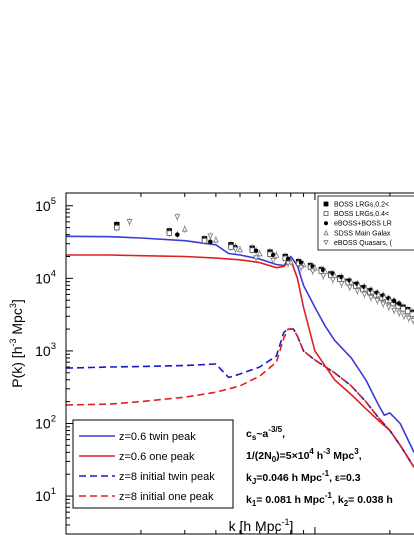  What do you see at coordinates (338, 500) in the screenshot?
I see `annotation-part: , k` at bounding box center [338, 500].